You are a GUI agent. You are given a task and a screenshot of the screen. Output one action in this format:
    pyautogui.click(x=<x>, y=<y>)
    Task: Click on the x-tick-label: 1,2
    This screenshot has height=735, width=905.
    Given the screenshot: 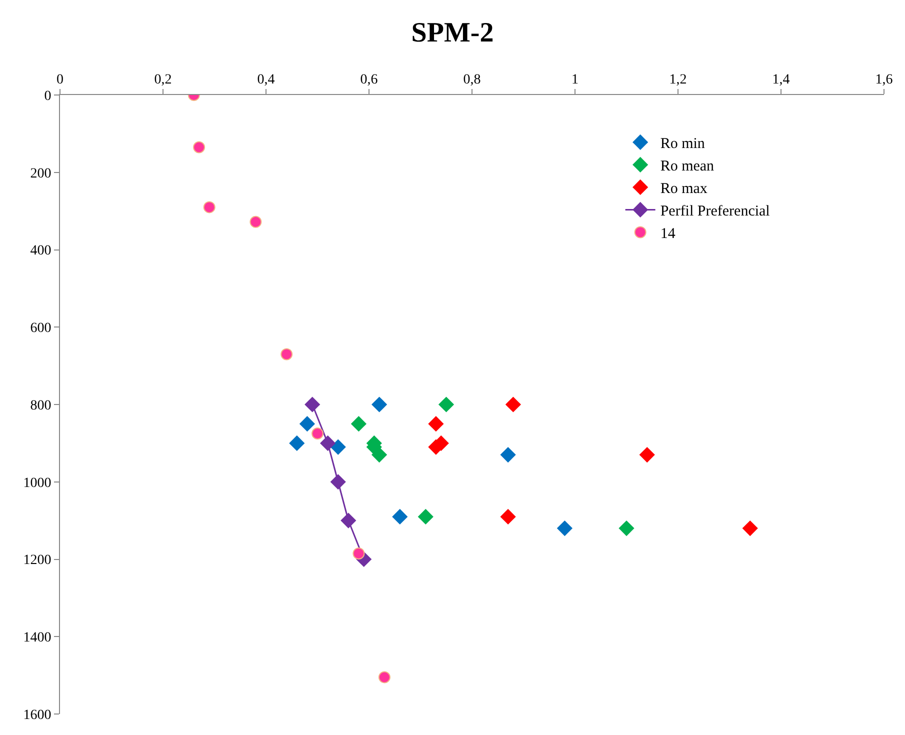 What is the action you would take?
    pyautogui.click(x=678, y=80)
    